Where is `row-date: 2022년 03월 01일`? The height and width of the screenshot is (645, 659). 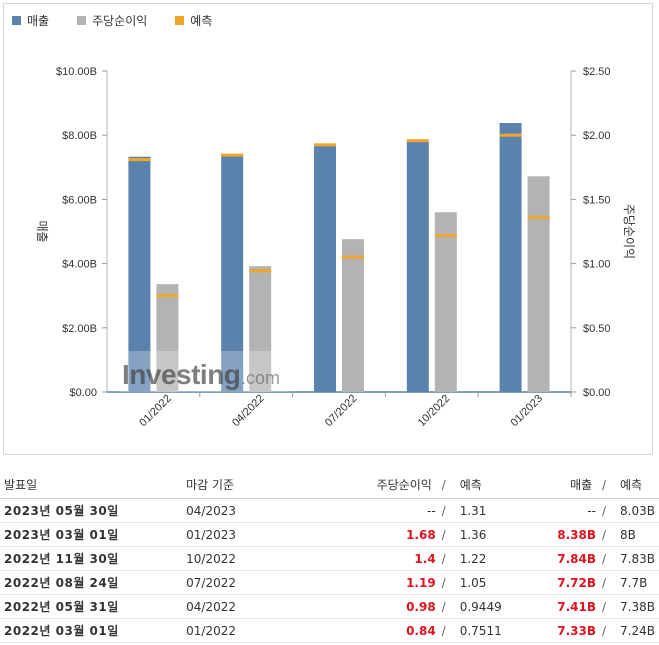 row-date: 2022년 03월 01일 is located at coordinates (91, 630).